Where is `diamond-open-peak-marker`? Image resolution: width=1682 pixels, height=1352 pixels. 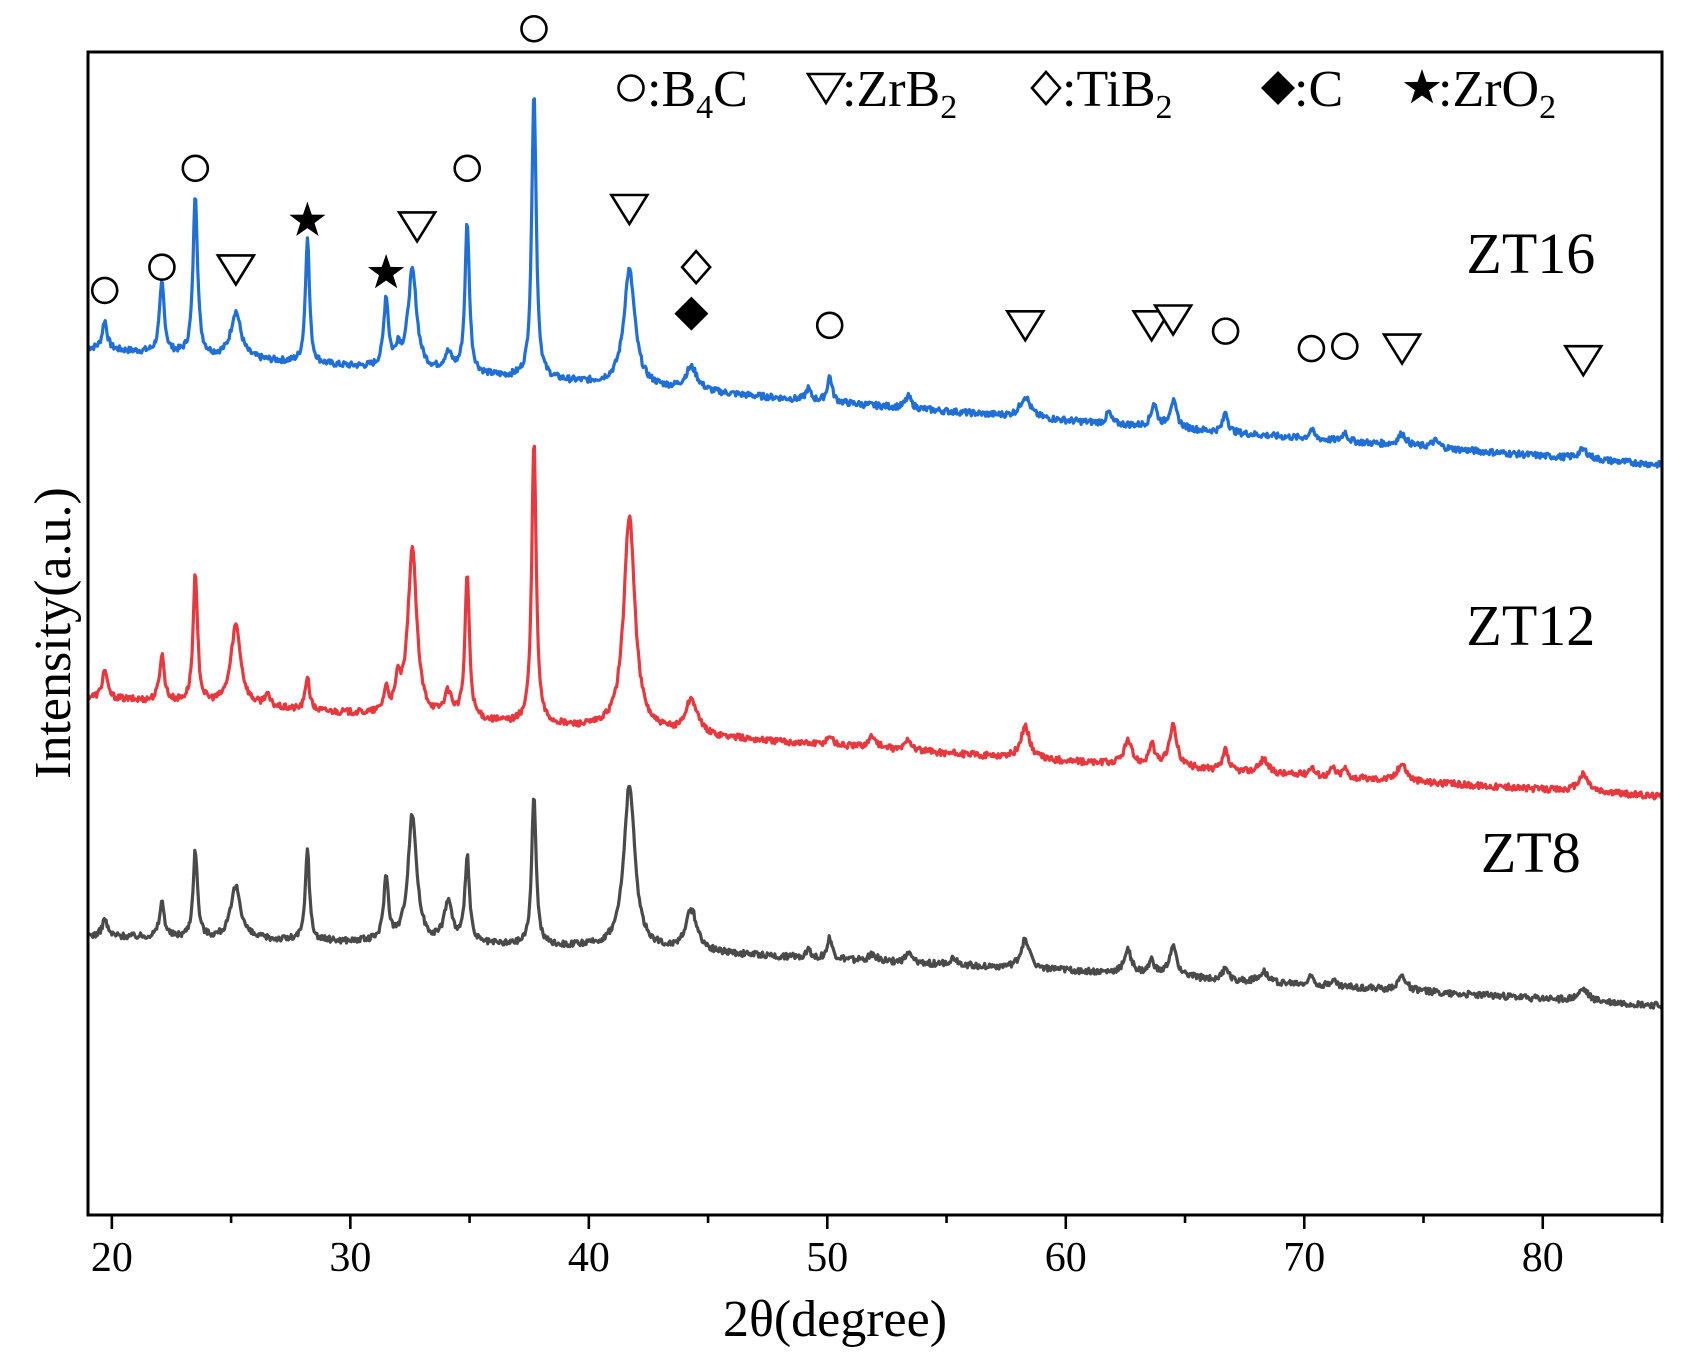 diamond-open-peak-marker is located at coordinates (696, 267).